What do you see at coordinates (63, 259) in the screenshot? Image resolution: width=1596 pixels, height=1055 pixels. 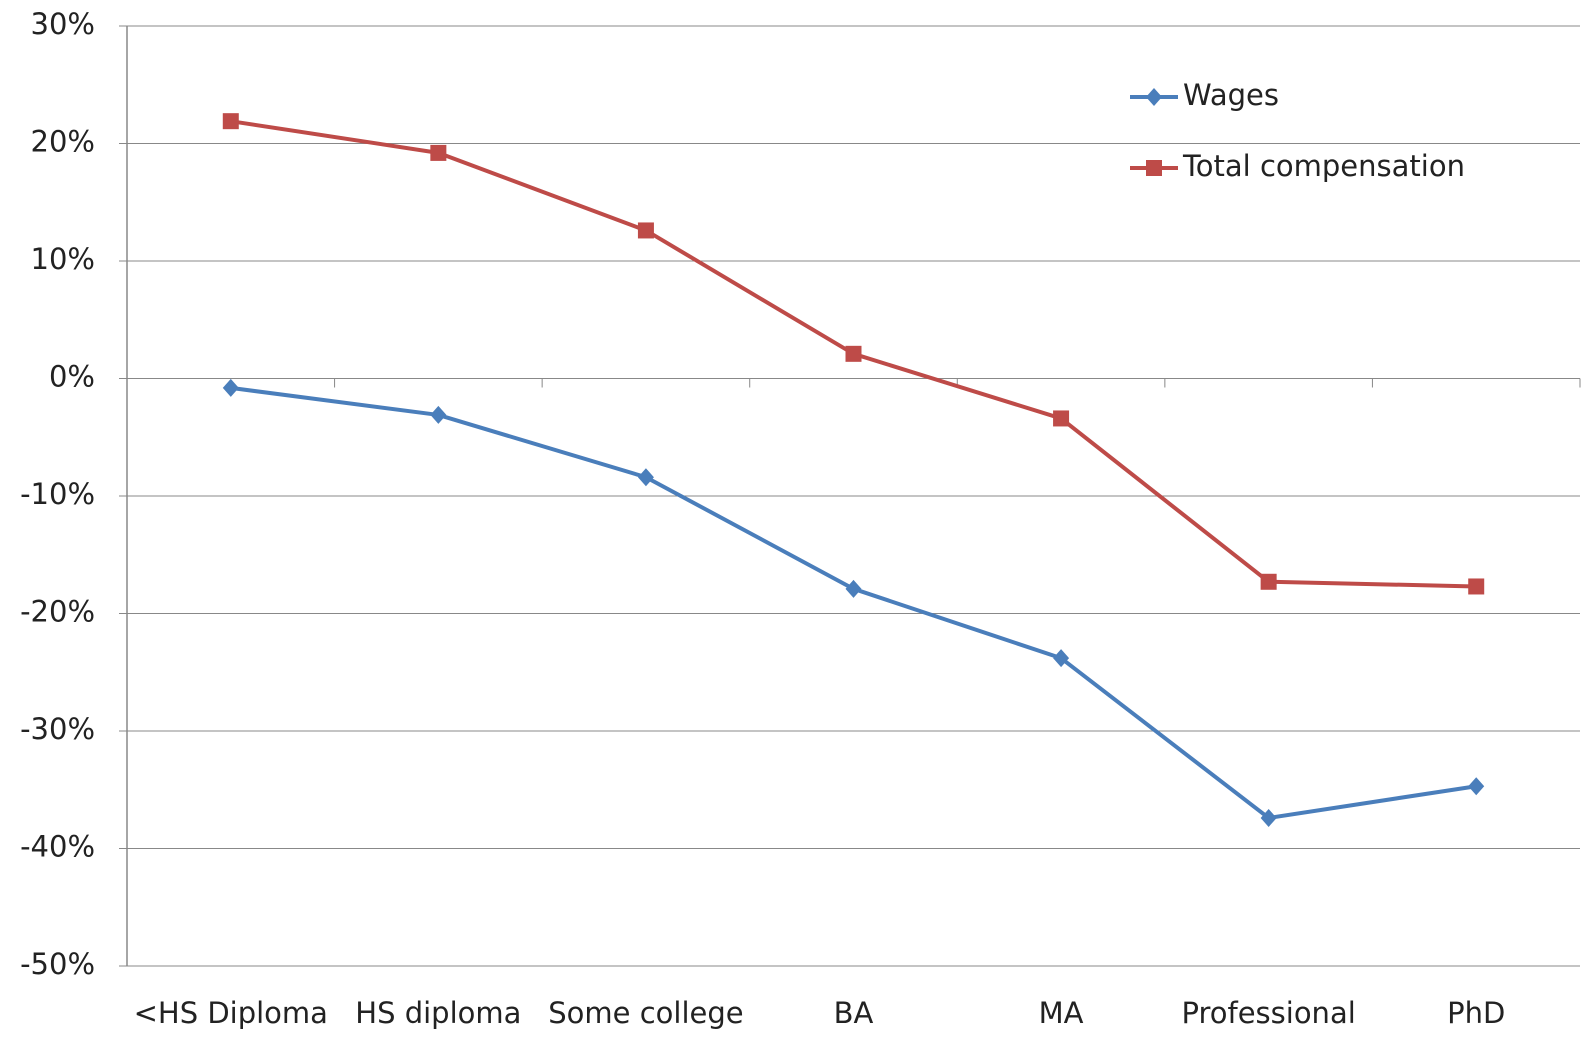 I see `y-tick-label: 10%` at bounding box center [63, 259].